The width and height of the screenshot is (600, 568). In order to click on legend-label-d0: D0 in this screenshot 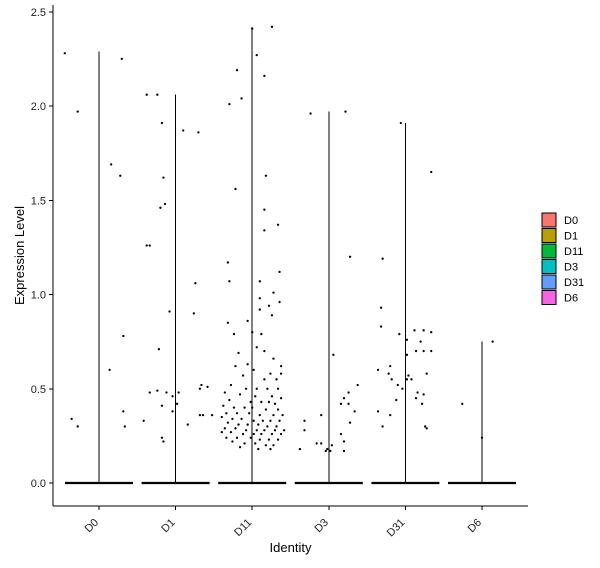, I will do `click(571, 221)`.